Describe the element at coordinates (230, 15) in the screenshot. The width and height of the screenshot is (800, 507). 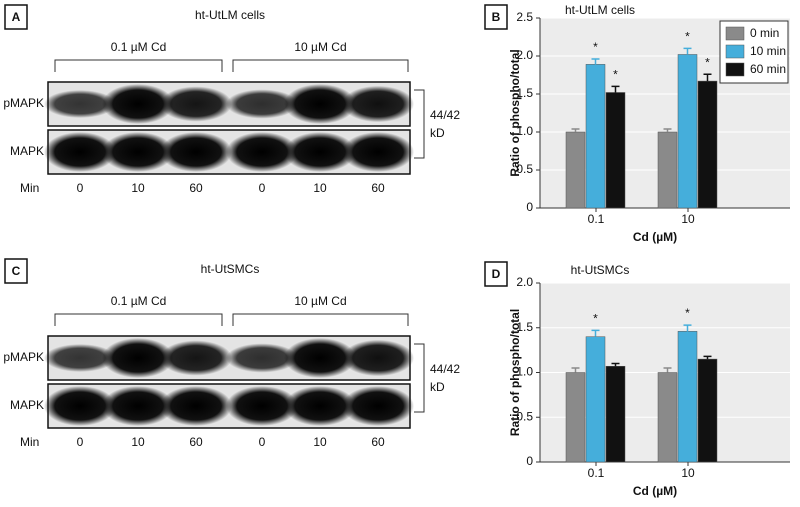
I see `blot-title: ht-UtLM cells` at that location.